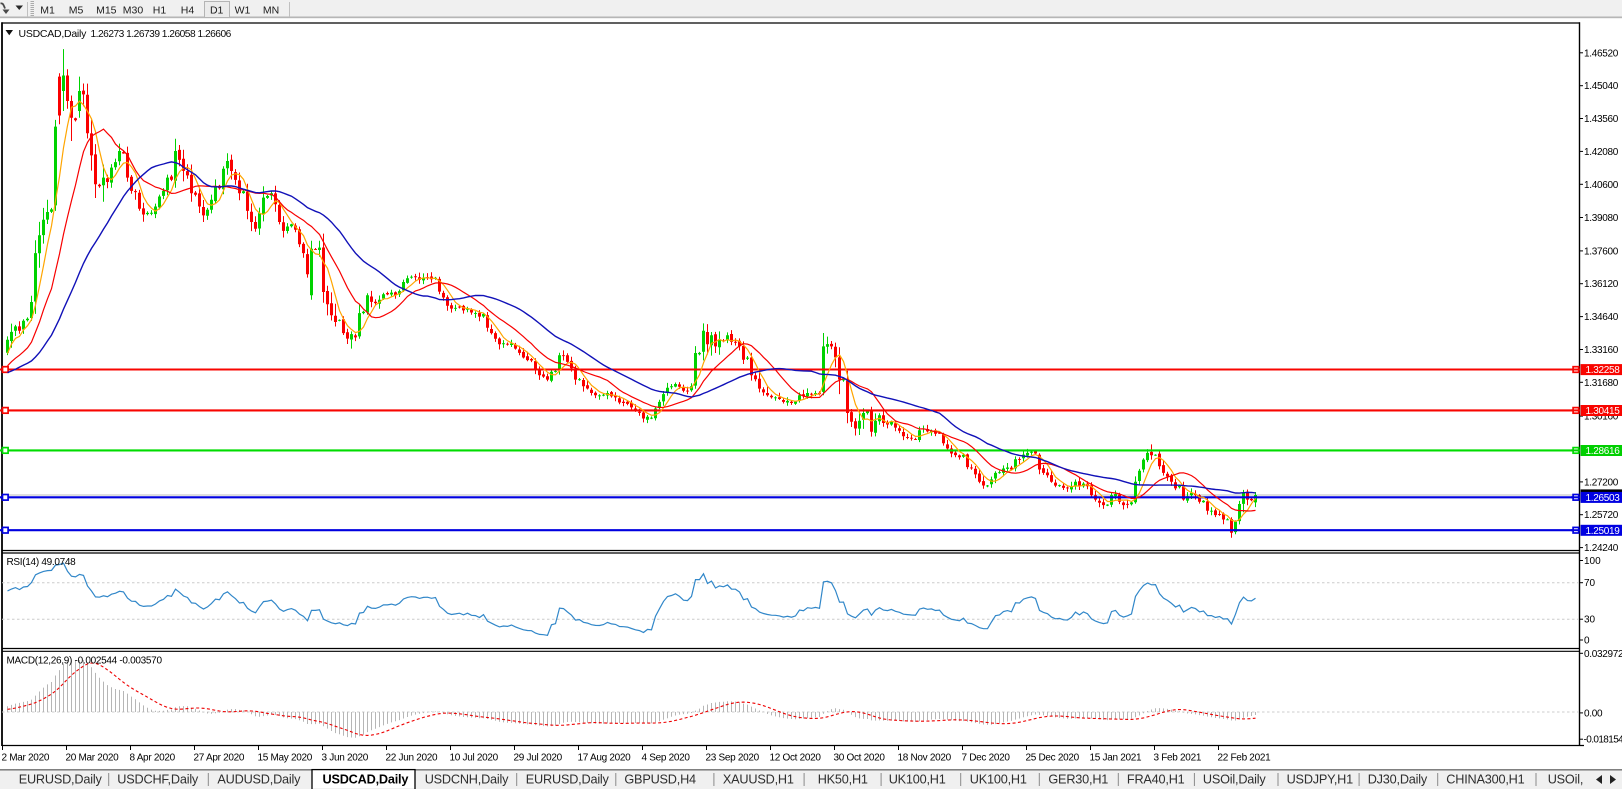 This screenshot has height=789, width=1622. Describe the element at coordinates (188, 11) in the screenshot. I see `svg-text: H4` at that location.